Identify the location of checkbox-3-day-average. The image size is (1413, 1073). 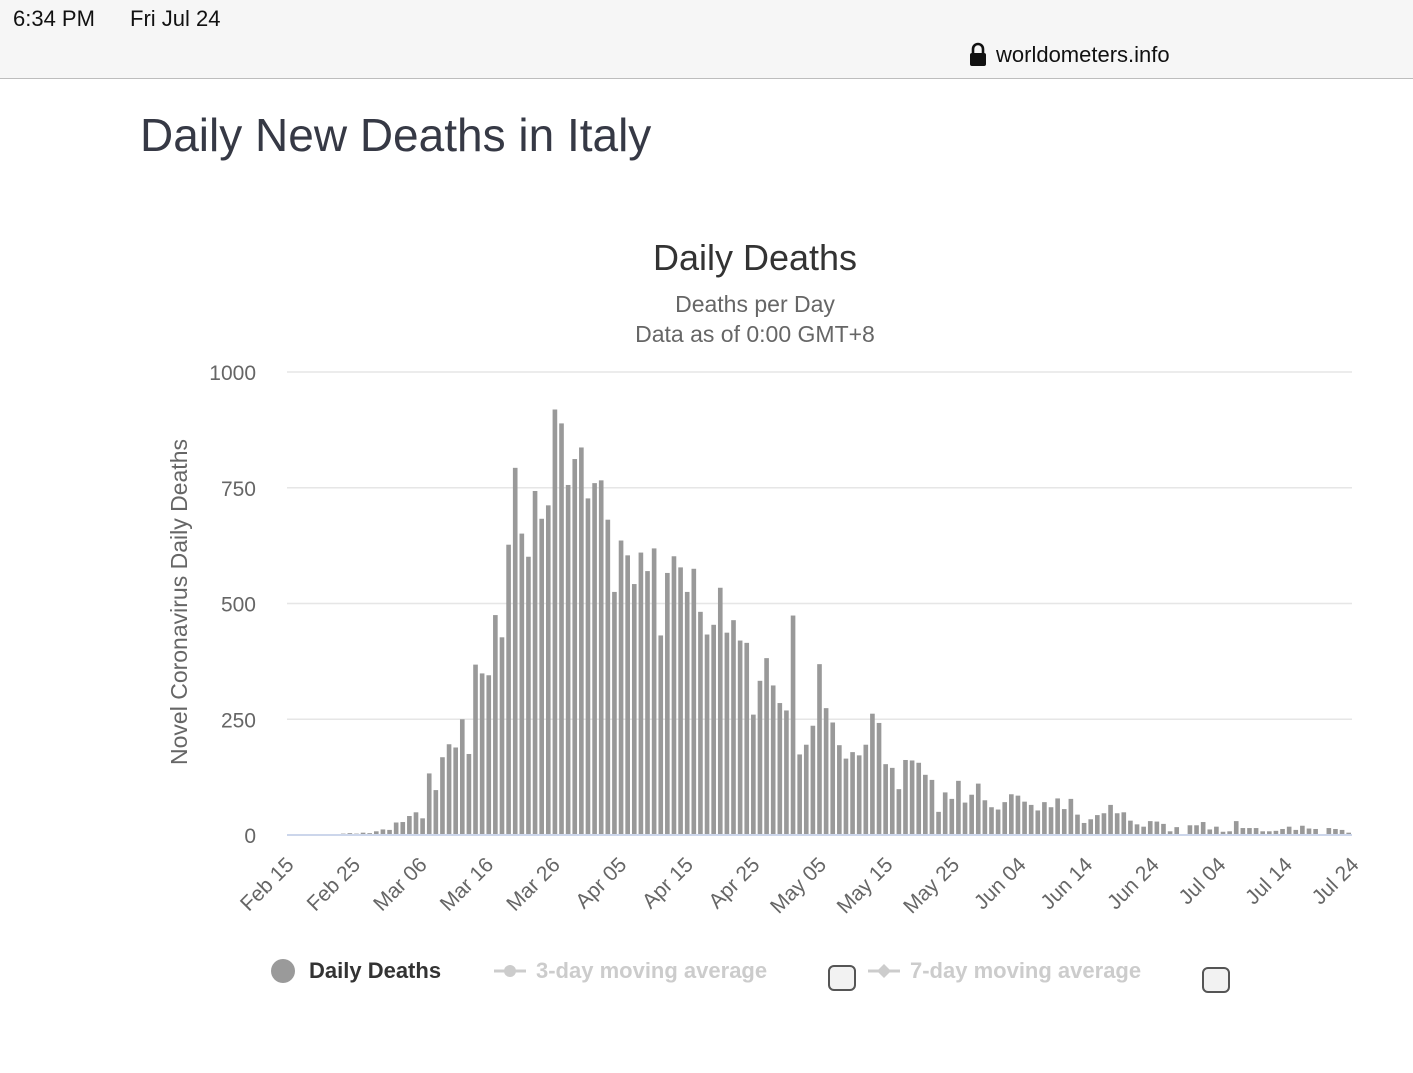
(842, 978).